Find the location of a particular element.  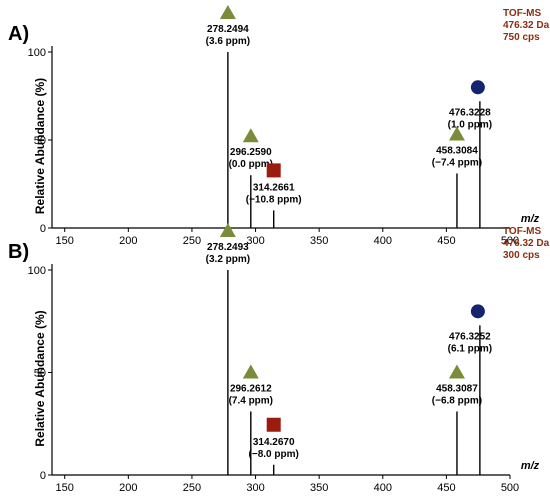

peak-mz-label: 278.2493 is located at coordinates (228, 247).